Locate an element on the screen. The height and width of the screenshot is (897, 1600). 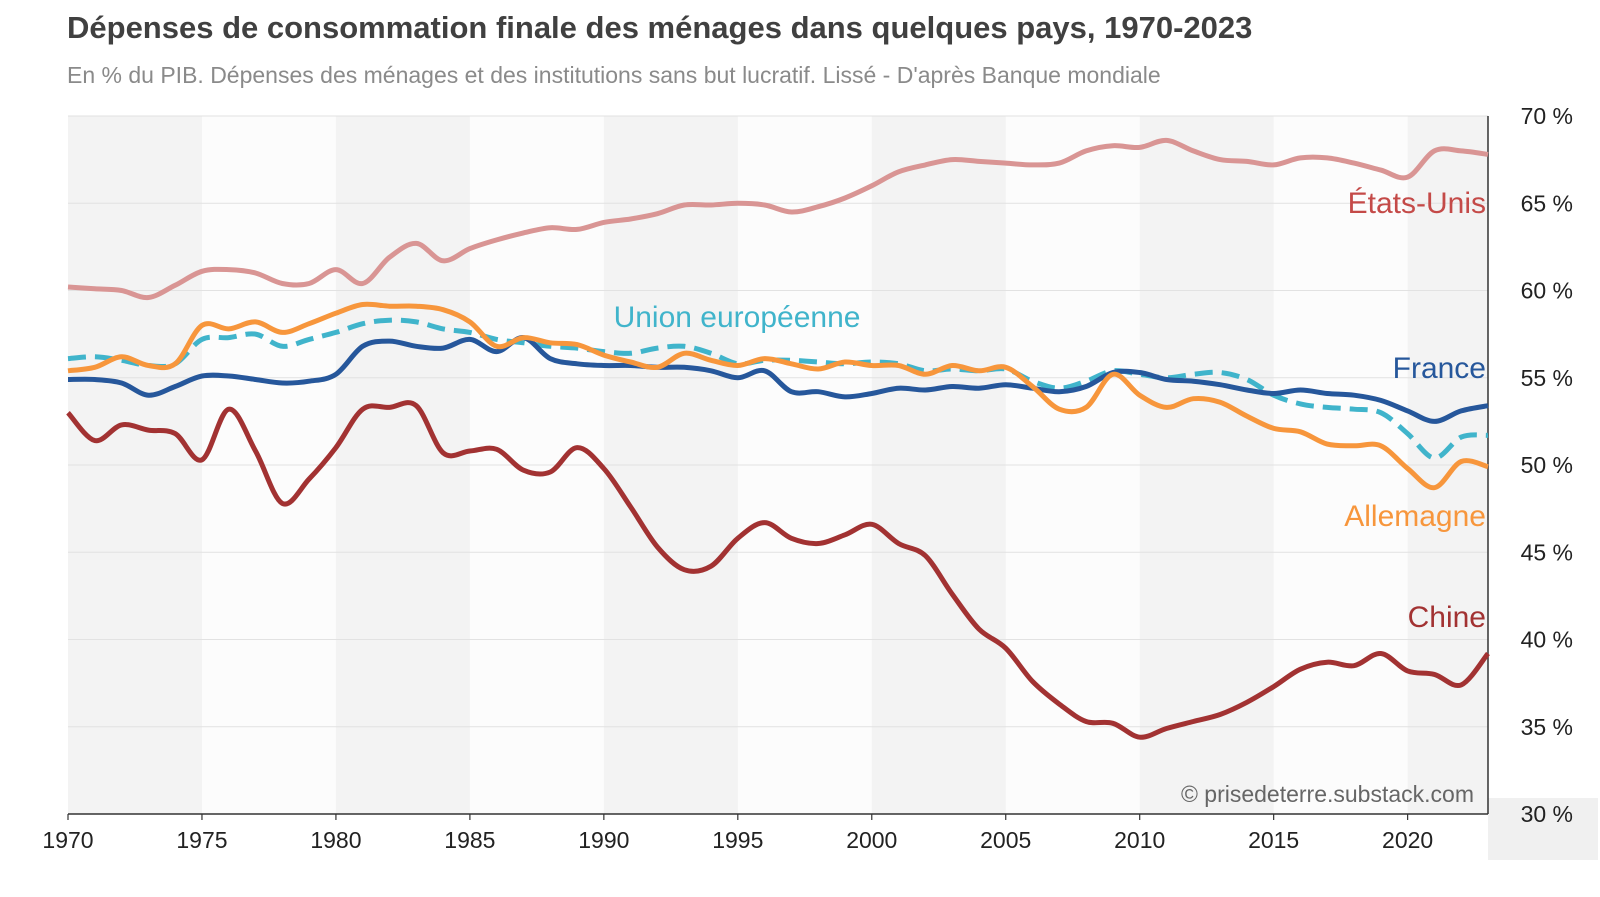
x-tick-label: 1970 is located at coordinates (67, 840).